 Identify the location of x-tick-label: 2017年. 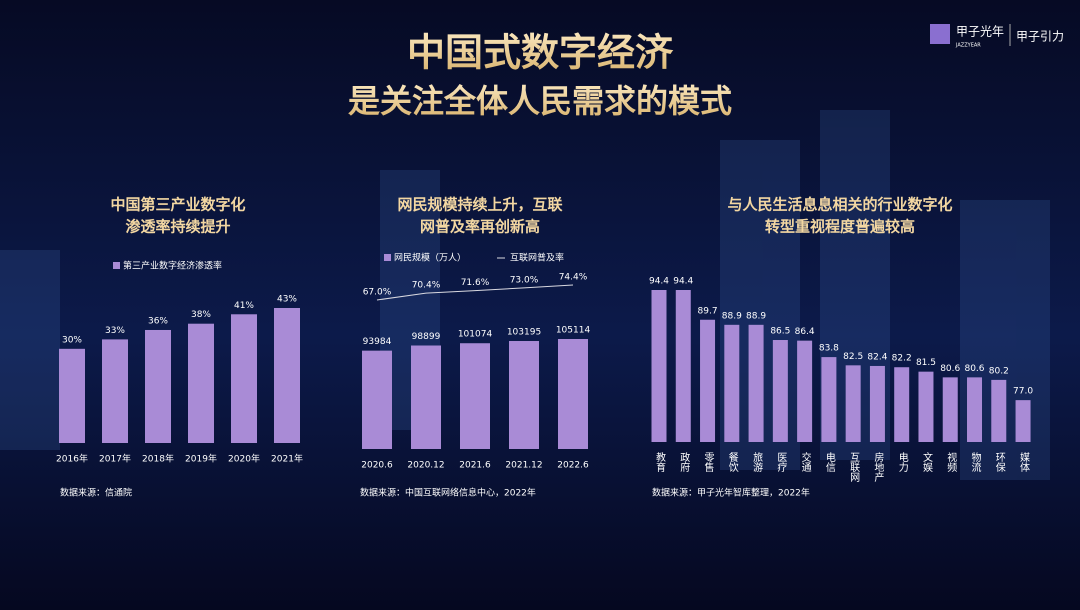
(115, 459).